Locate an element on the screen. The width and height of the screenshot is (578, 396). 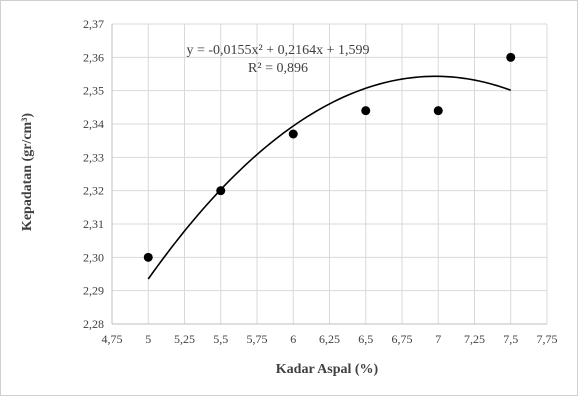
y-tick-label: 2,32 is located at coordinates (93, 191).